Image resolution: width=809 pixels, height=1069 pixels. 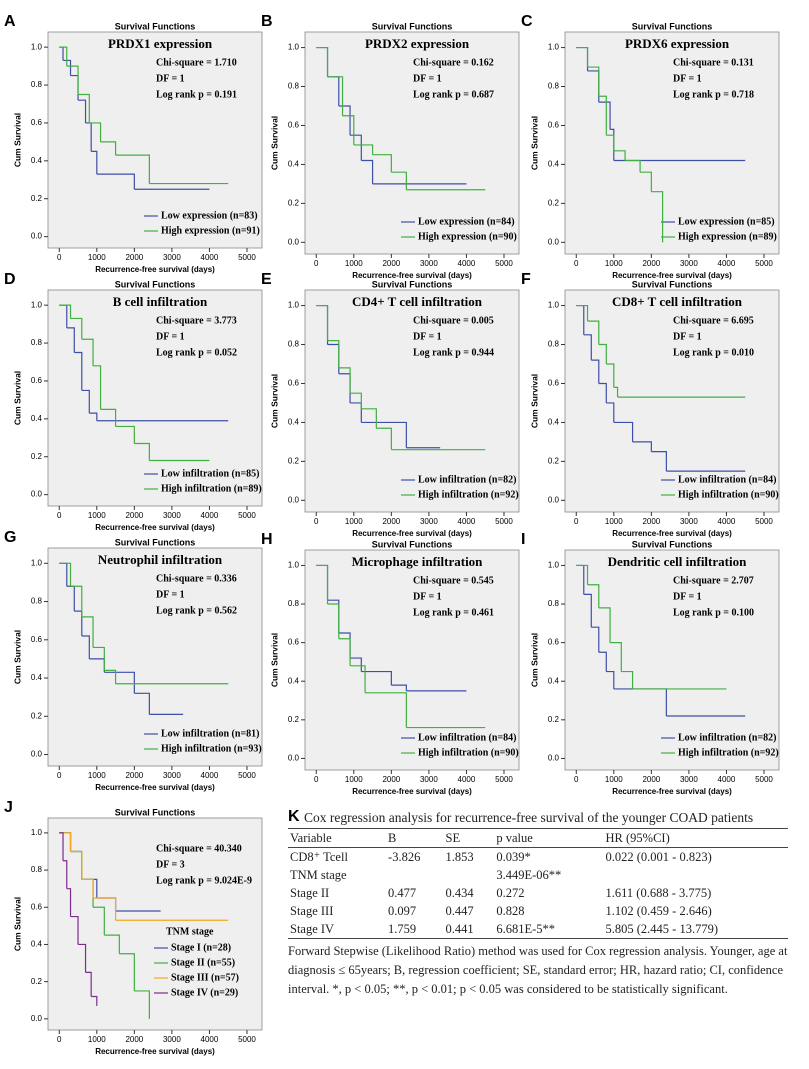 I want to click on stat: Log rank p = 0.052, so click(x=196, y=352).